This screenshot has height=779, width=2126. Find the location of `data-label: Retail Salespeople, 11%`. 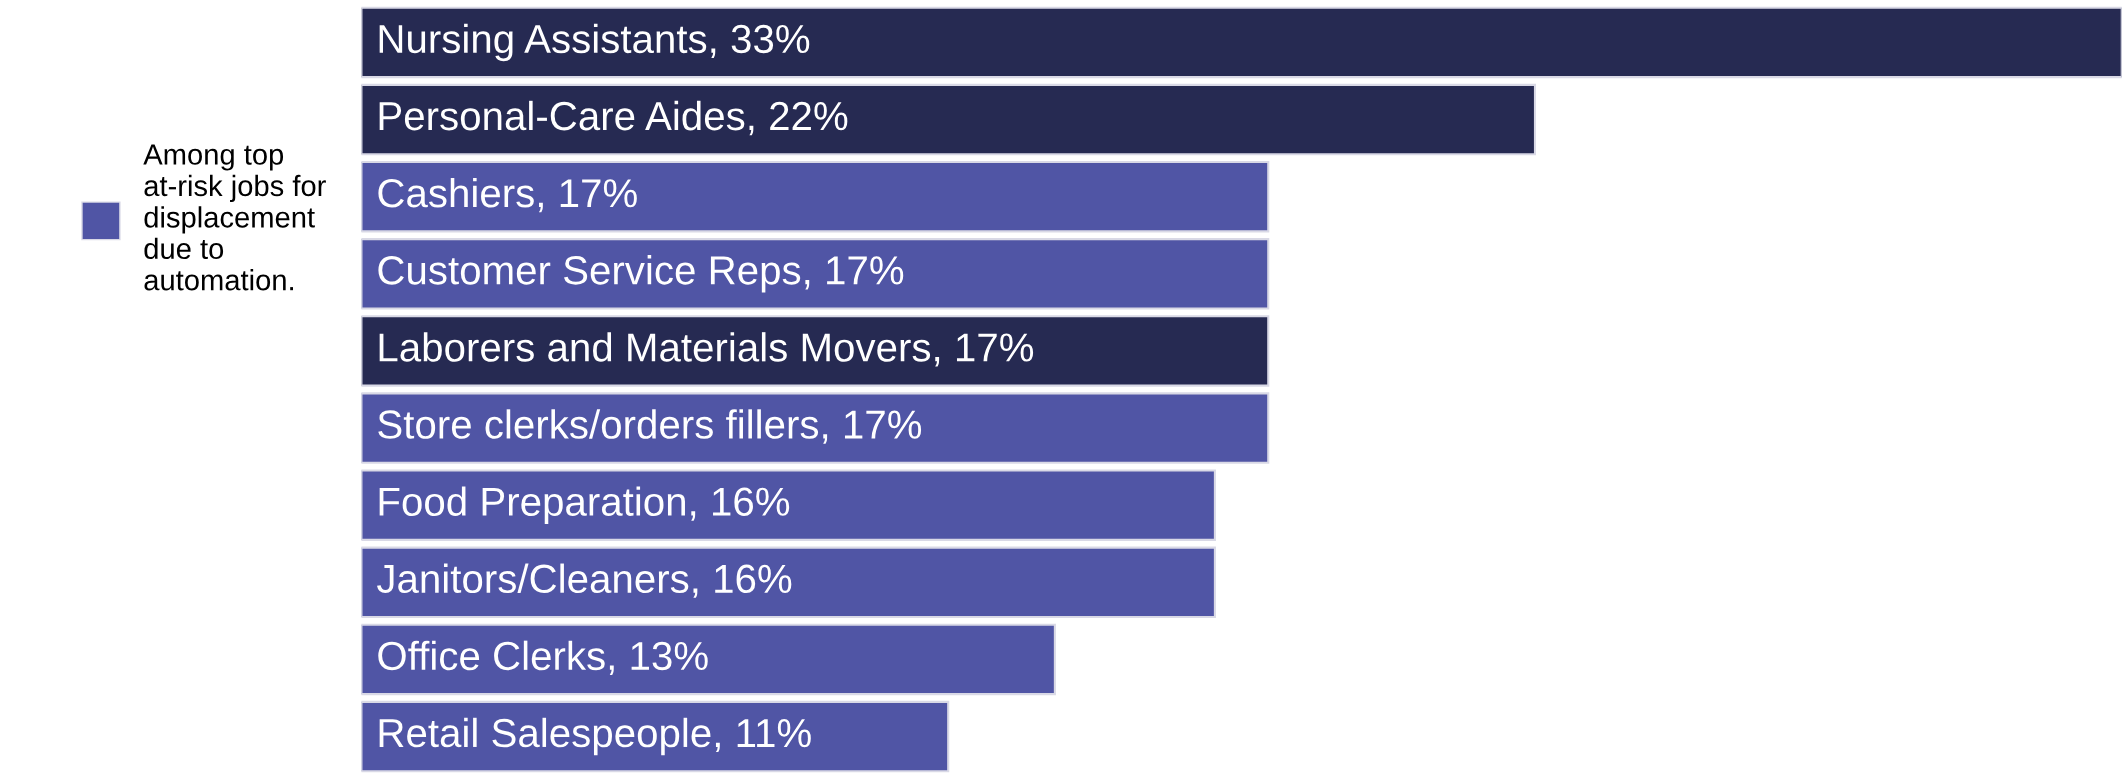

data-label: Retail Salespeople, 11% is located at coordinates (595, 736).